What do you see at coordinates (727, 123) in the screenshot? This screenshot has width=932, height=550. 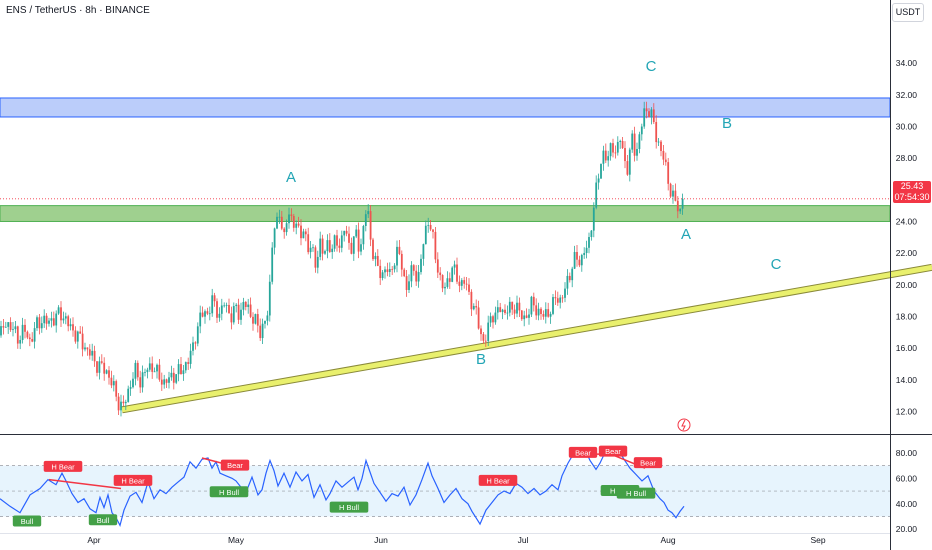 I see `wave-label-b: B` at bounding box center [727, 123].